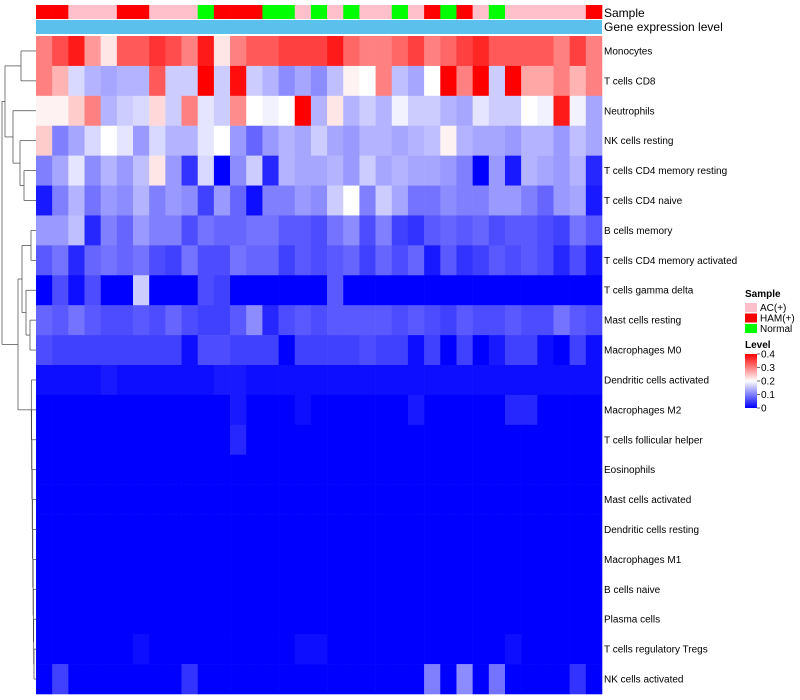  I want to click on row-label: Dendritic cells resting, so click(651, 530).